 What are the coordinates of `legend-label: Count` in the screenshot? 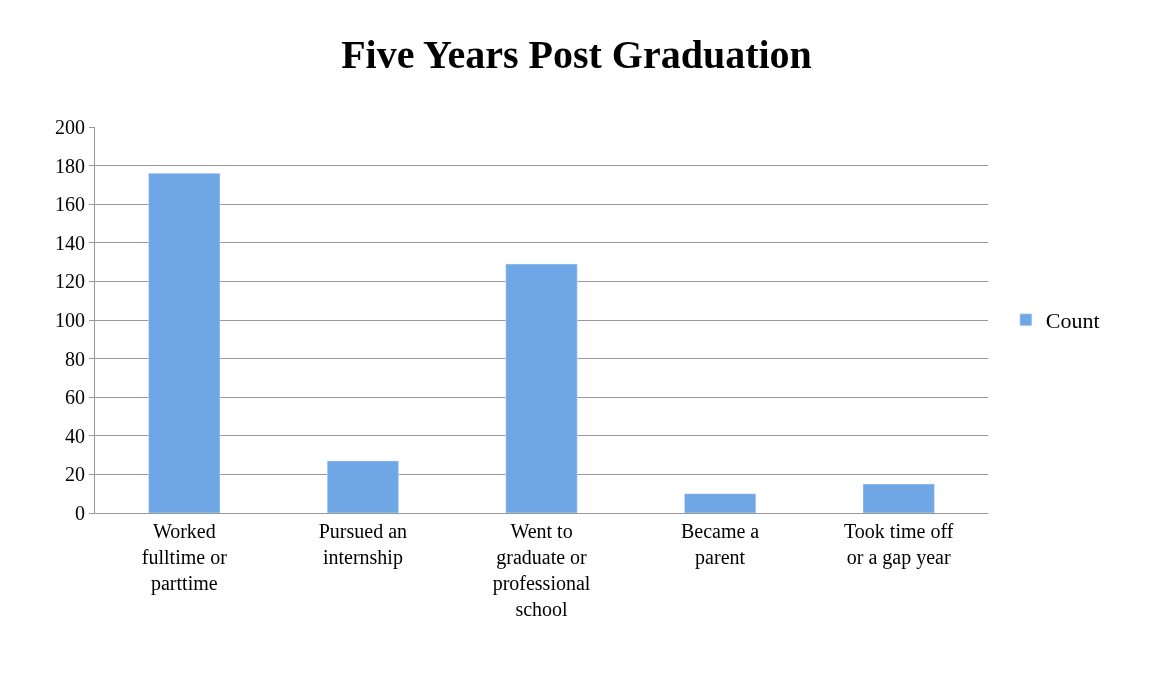 It's located at (1072, 321).